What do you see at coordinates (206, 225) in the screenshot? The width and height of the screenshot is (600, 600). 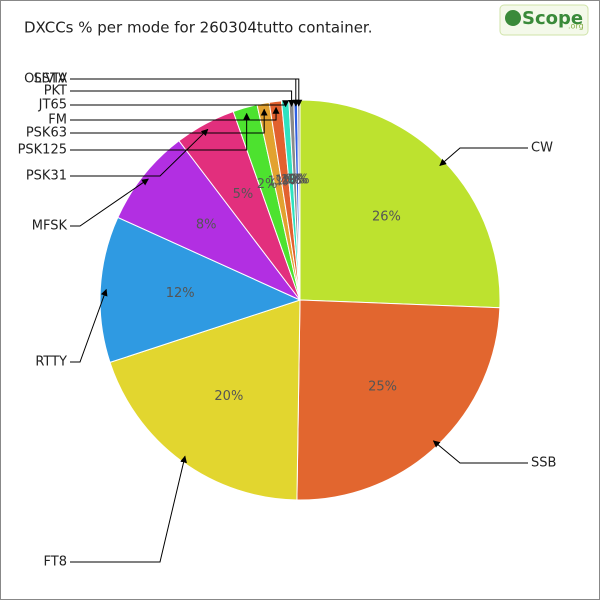 I see `data-label: 8%` at bounding box center [206, 225].